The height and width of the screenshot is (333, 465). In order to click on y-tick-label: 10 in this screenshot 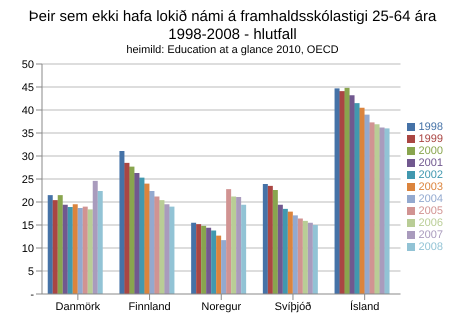, I will do `click(28, 248)`.